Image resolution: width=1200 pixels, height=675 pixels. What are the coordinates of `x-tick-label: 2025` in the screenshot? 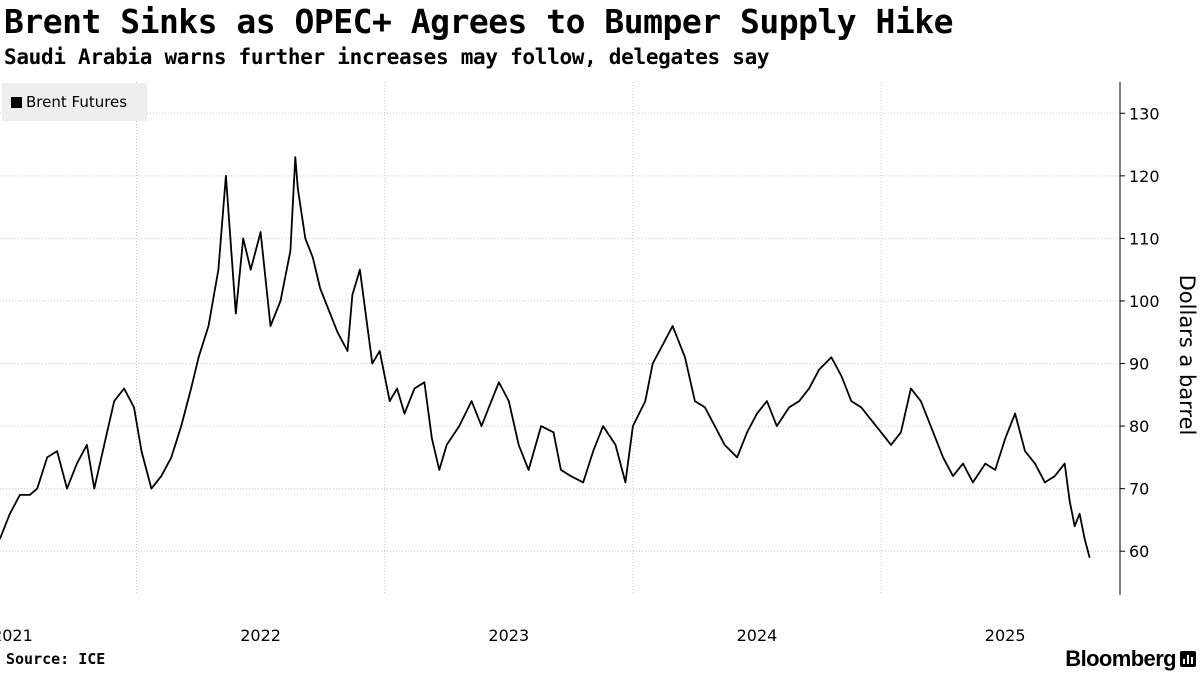 It's located at (1005, 635).